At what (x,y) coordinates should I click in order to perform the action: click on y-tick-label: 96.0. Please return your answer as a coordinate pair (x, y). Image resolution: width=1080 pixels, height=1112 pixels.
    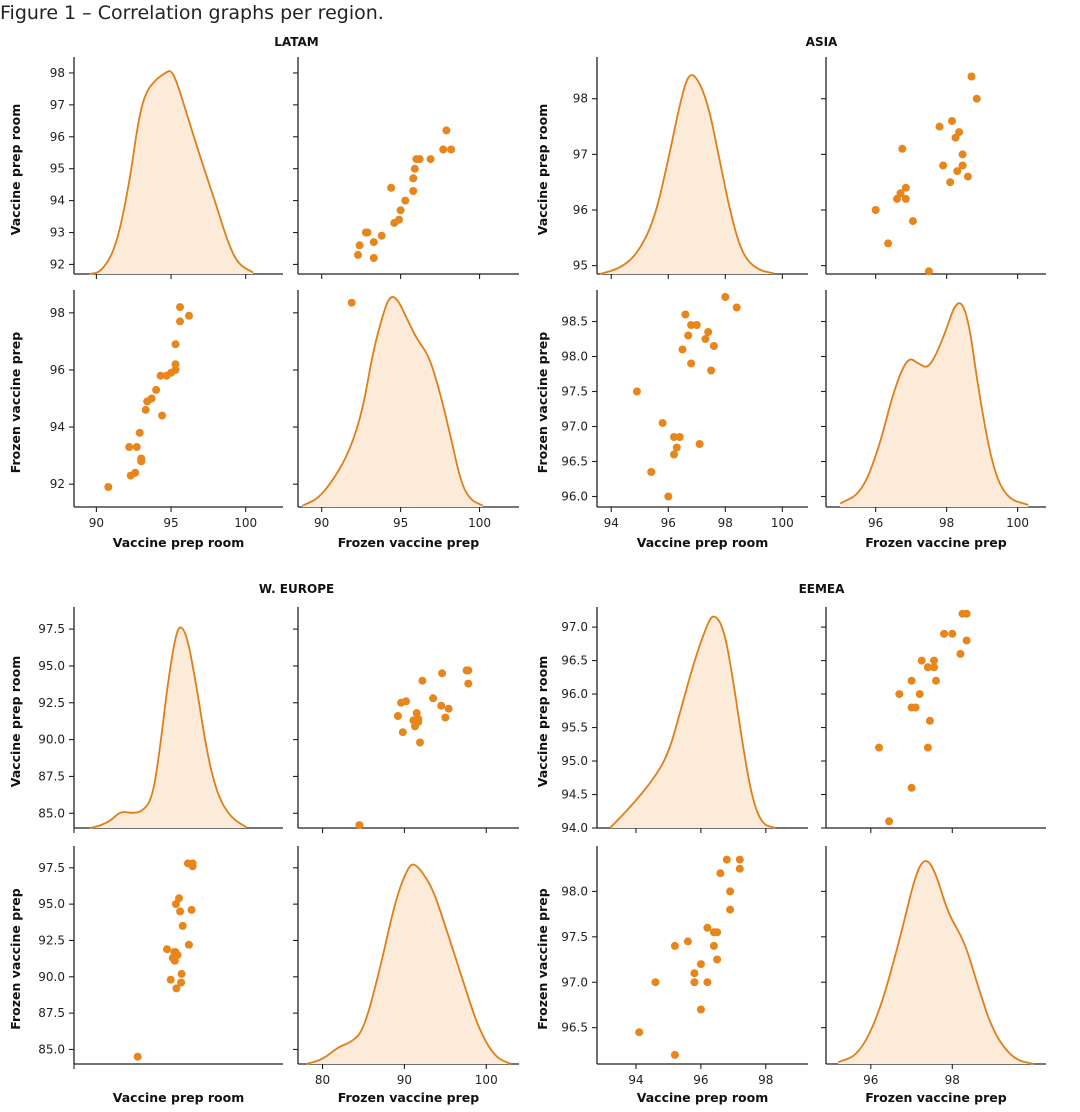
    Looking at the image, I should click on (574, 694).